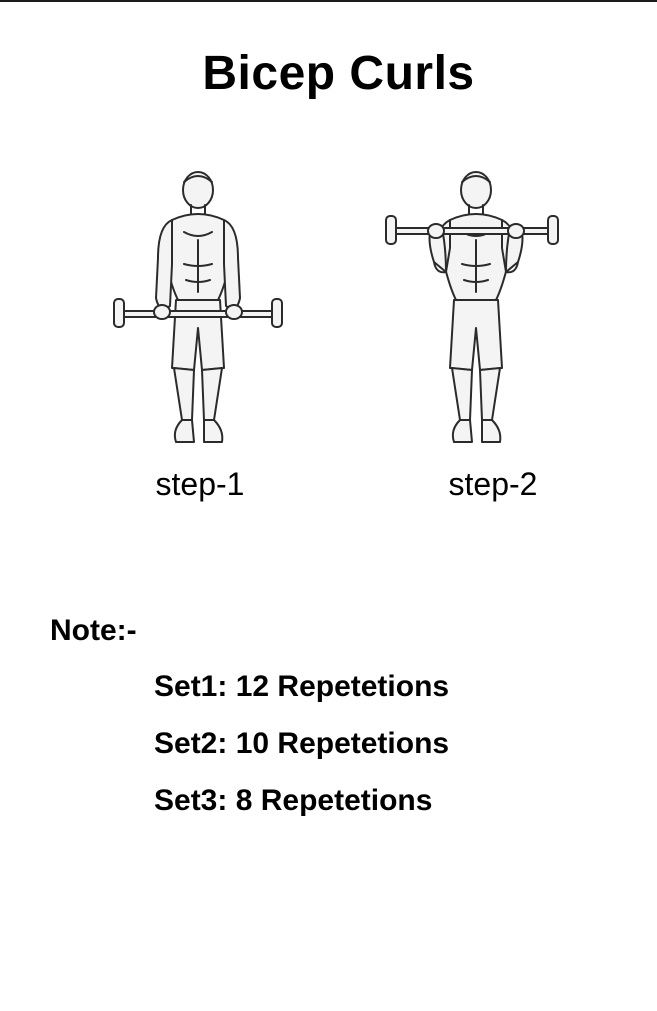 This screenshot has width=657, height=1011. What do you see at coordinates (200, 484) in the screenshot?
I see `step-1-label: step-1` at bounding box center [200, 484].